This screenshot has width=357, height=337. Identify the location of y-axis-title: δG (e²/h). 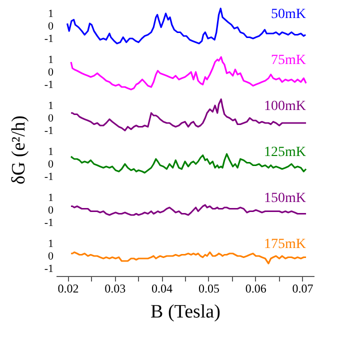
(19, 150).